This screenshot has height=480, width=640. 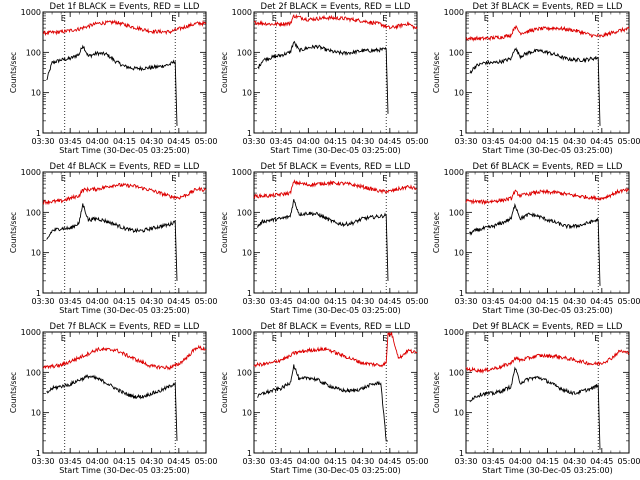 What do you see at coordinates (548, 7) in the screenshot?
I see `panel-title: Det 3f BLACK = Events, RED = LLD` at bounding box center [548, 7].